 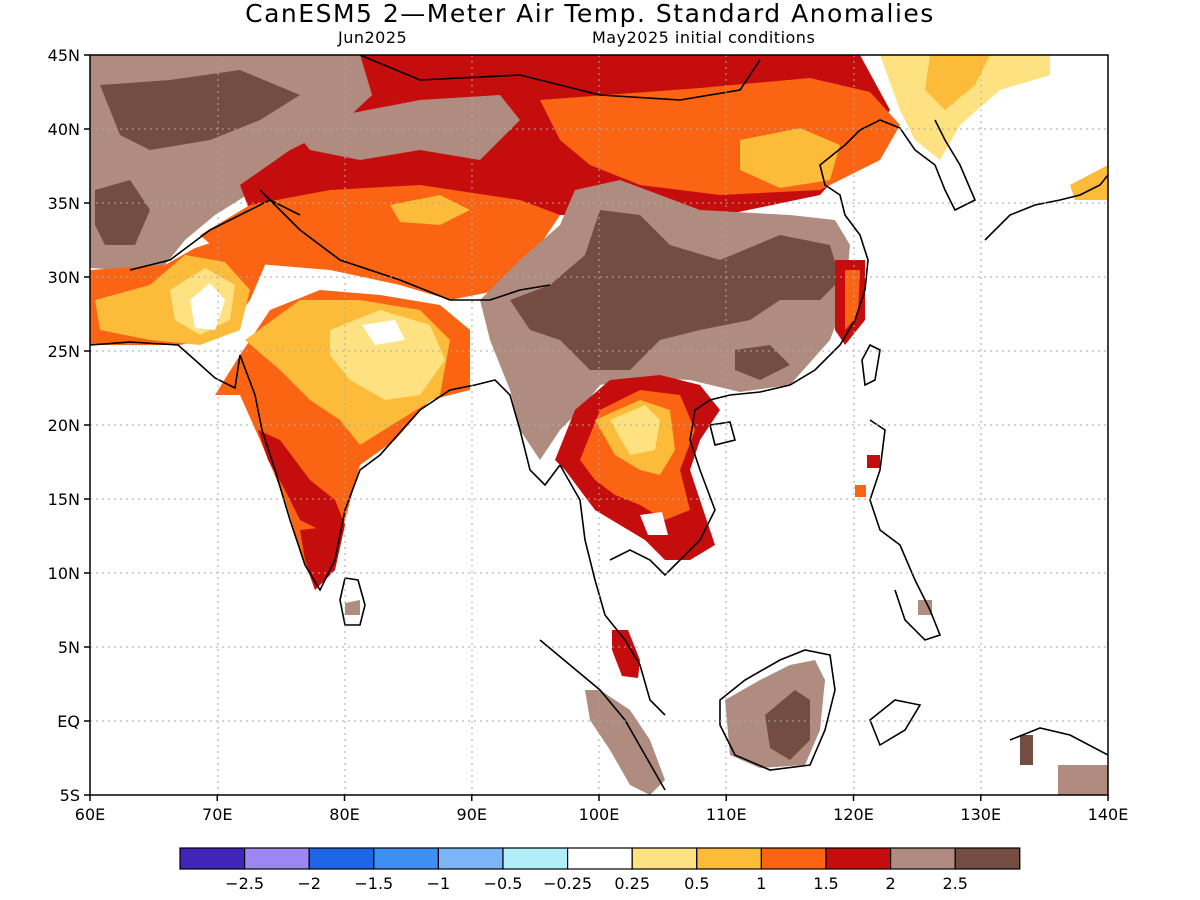 I want to click on anomaly-region-korea-orange, so click(x=957, y=82).